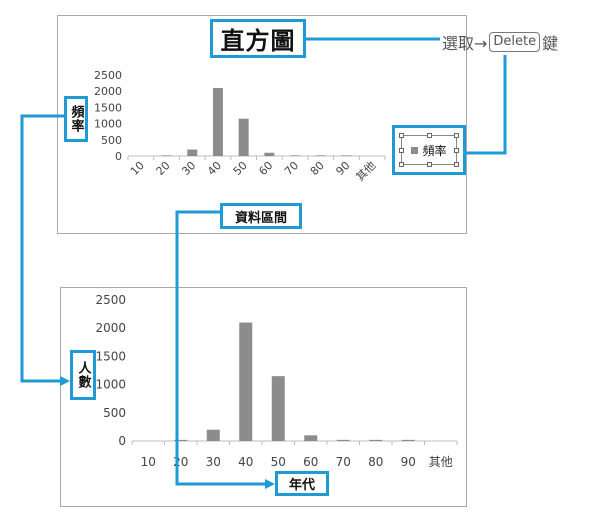  I want to click on chart-title-highlight: 直方圖, so click(258, 38).